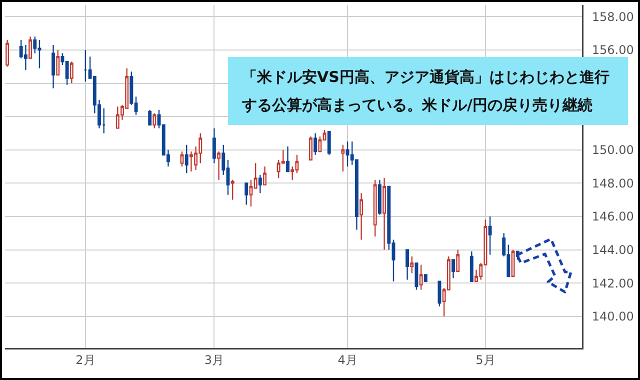  What do you see at coordinates (428, 91) in the screenshot?
I see `annotation: 「米ドル安VS円高、アジア通貨高」はじわじわと進行する公算が高まっている。米ドル/円の戻り売り継続` at bounding box center [428, 91].